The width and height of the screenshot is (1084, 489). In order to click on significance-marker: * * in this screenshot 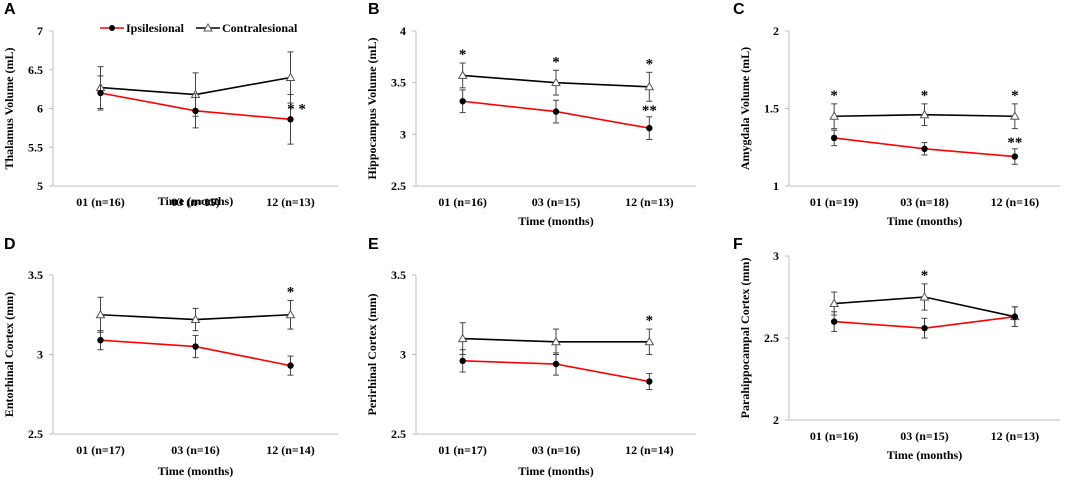, I will do `click(296, 109)`.